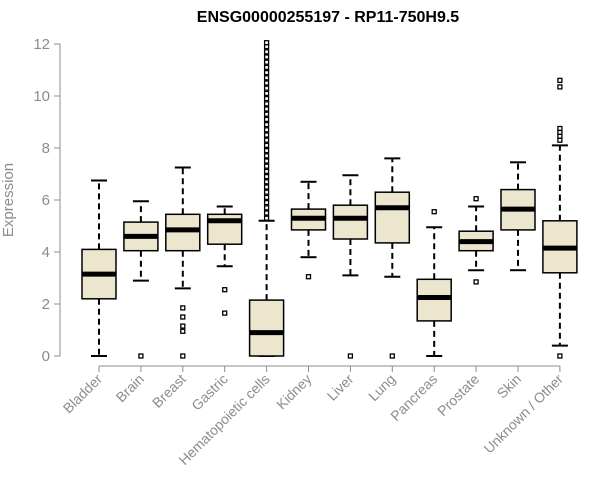  Describe the element at coordinates (328, 17) in the screenshot. I see `chart-title: ENSG00000255197 - RP11-750H9.5` at that location.